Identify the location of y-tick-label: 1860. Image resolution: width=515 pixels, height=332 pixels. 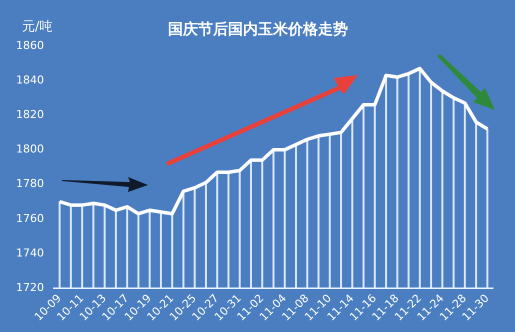
(30, 45).